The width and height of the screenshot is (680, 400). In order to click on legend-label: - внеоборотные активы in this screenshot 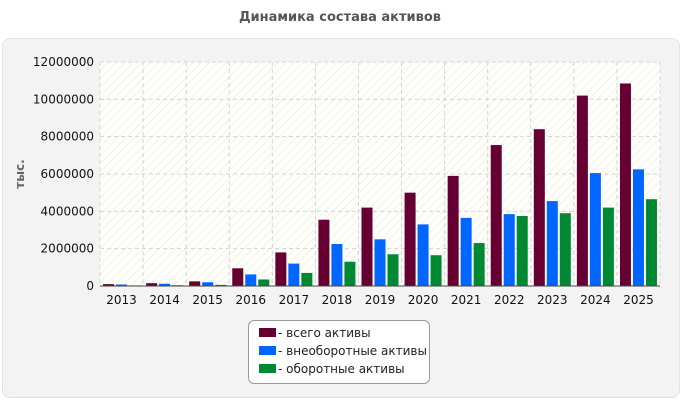, I will do `click(352, 351)`.